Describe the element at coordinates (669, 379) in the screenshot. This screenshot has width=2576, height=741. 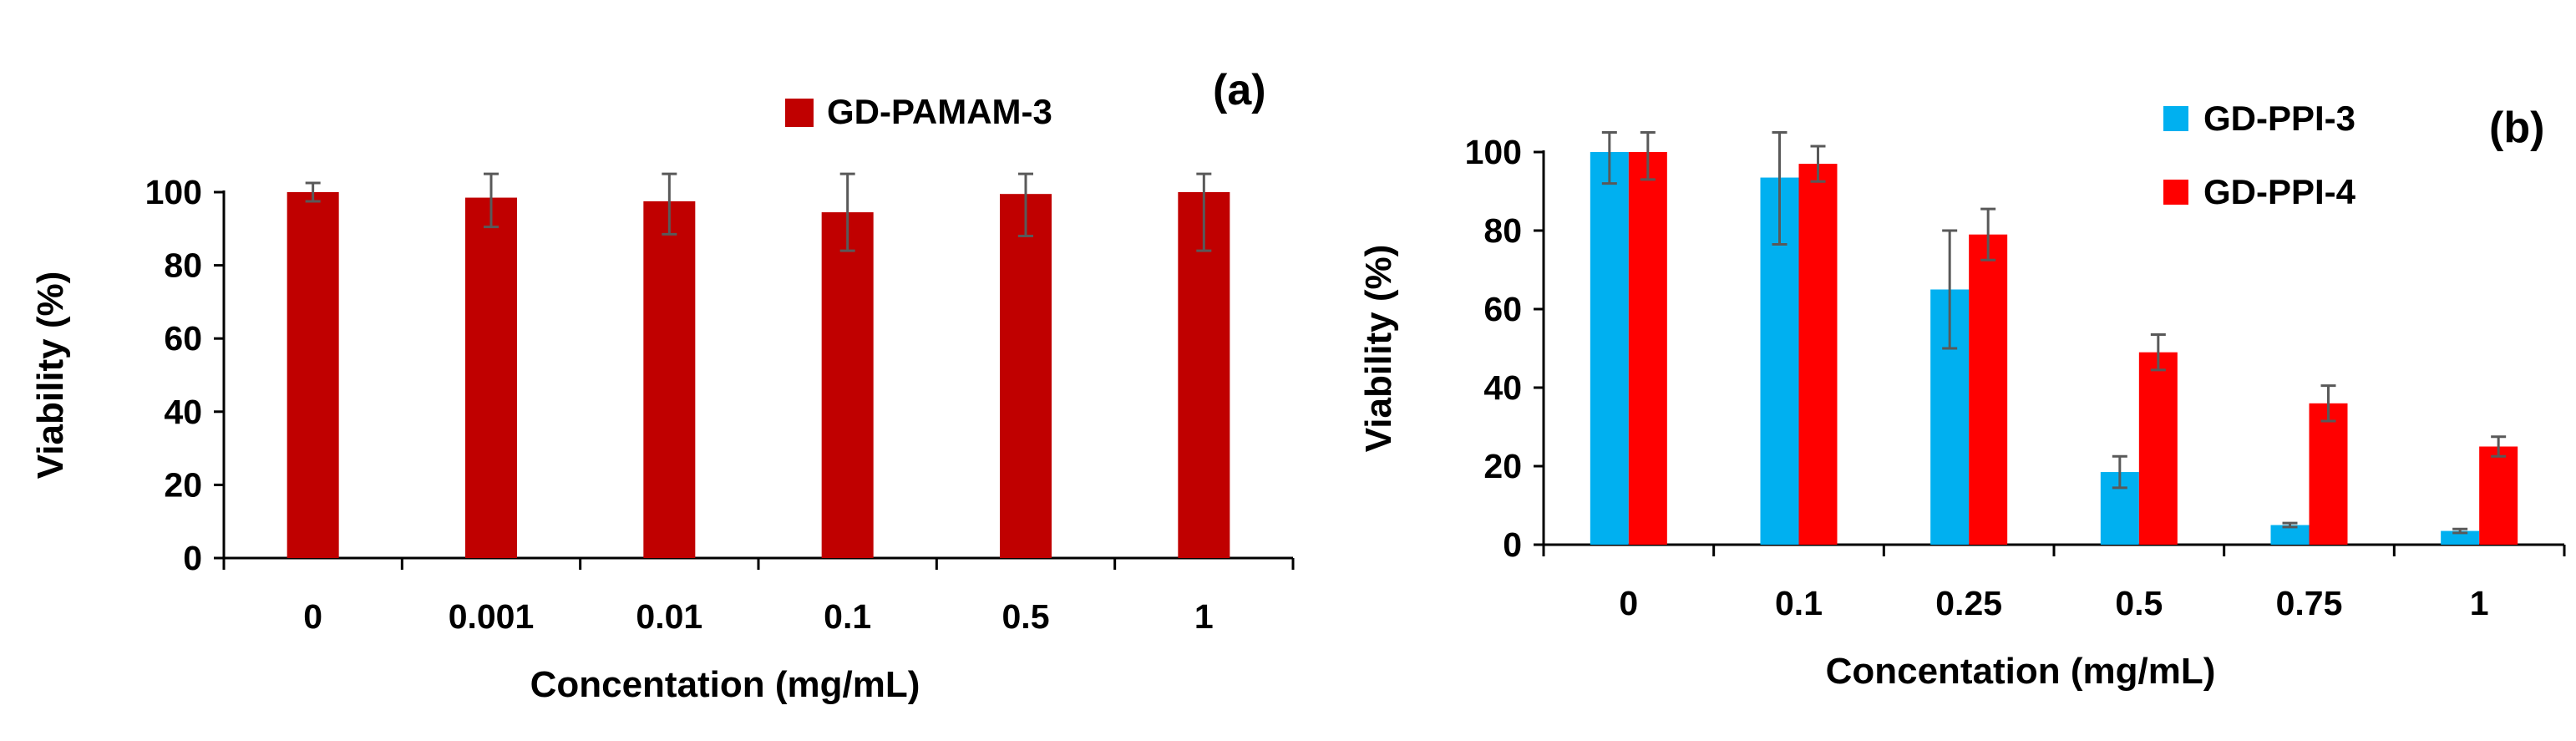
I see `bar-gd-pamam-3-0.01` at that location.